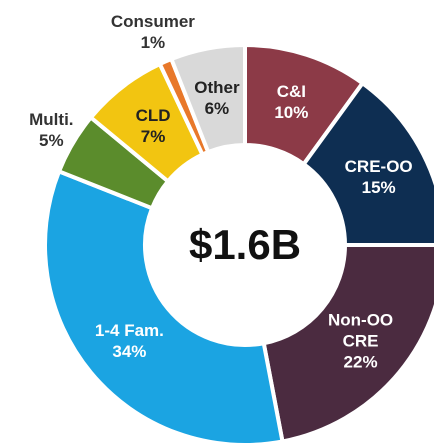 The height and width of the screenshot is (445, 434). Describe the element at coordinates (245, 244) in the screenshot. I see `center-label: $1.6B` at that location.